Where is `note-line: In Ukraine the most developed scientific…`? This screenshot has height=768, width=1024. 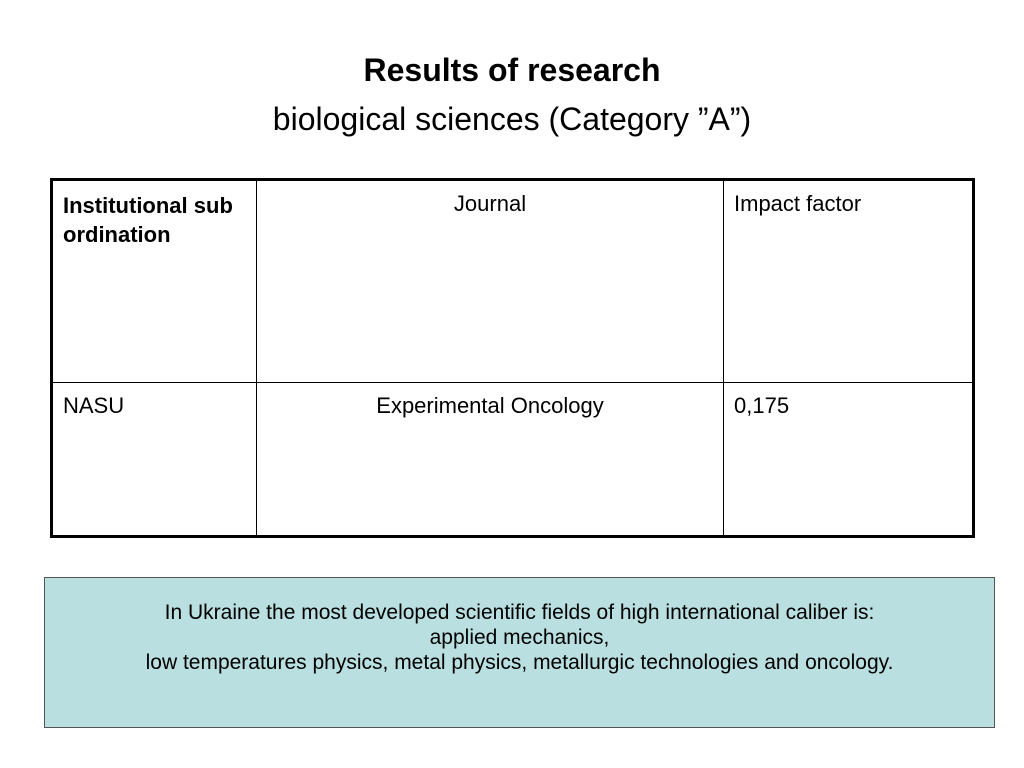
note-line: In Ukraine the most developed scientific… is located at coordinates (519, 612).